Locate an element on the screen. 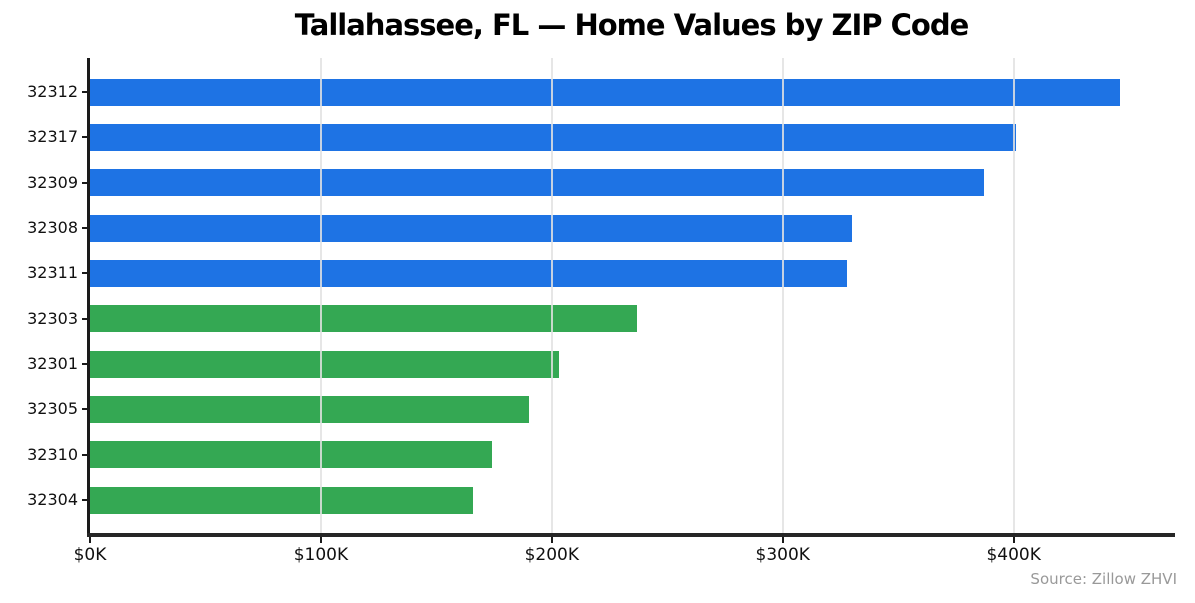 This screenshot has width=1195, height=603. y-tick-label-32304: 32304 is located at coordinates (52, 499).